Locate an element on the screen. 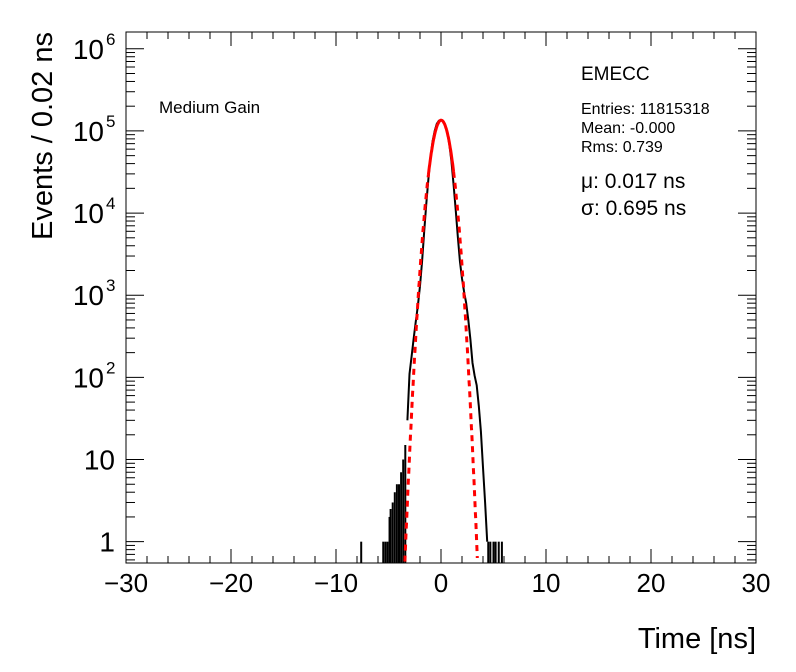 This screenshot has height=672, width=796. y-tick-exponent: 4 is located at coordinates (110, 203).